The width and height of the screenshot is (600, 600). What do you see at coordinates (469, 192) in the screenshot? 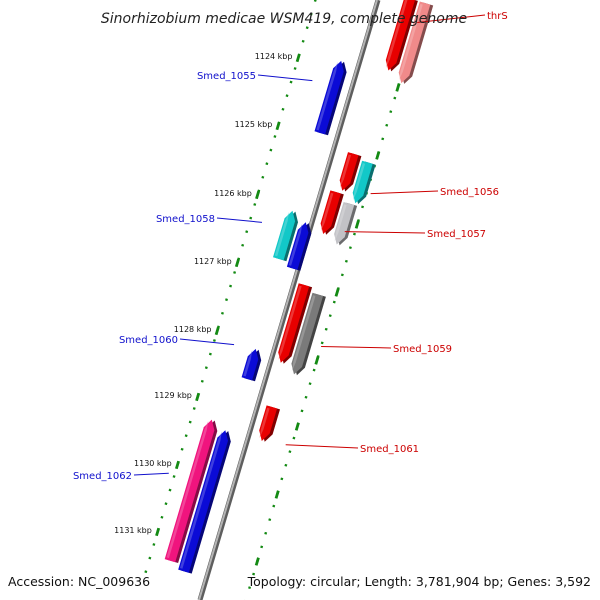
I see `gene-label-smed-1056: Smed_1056` at bounding box center [469, 192].